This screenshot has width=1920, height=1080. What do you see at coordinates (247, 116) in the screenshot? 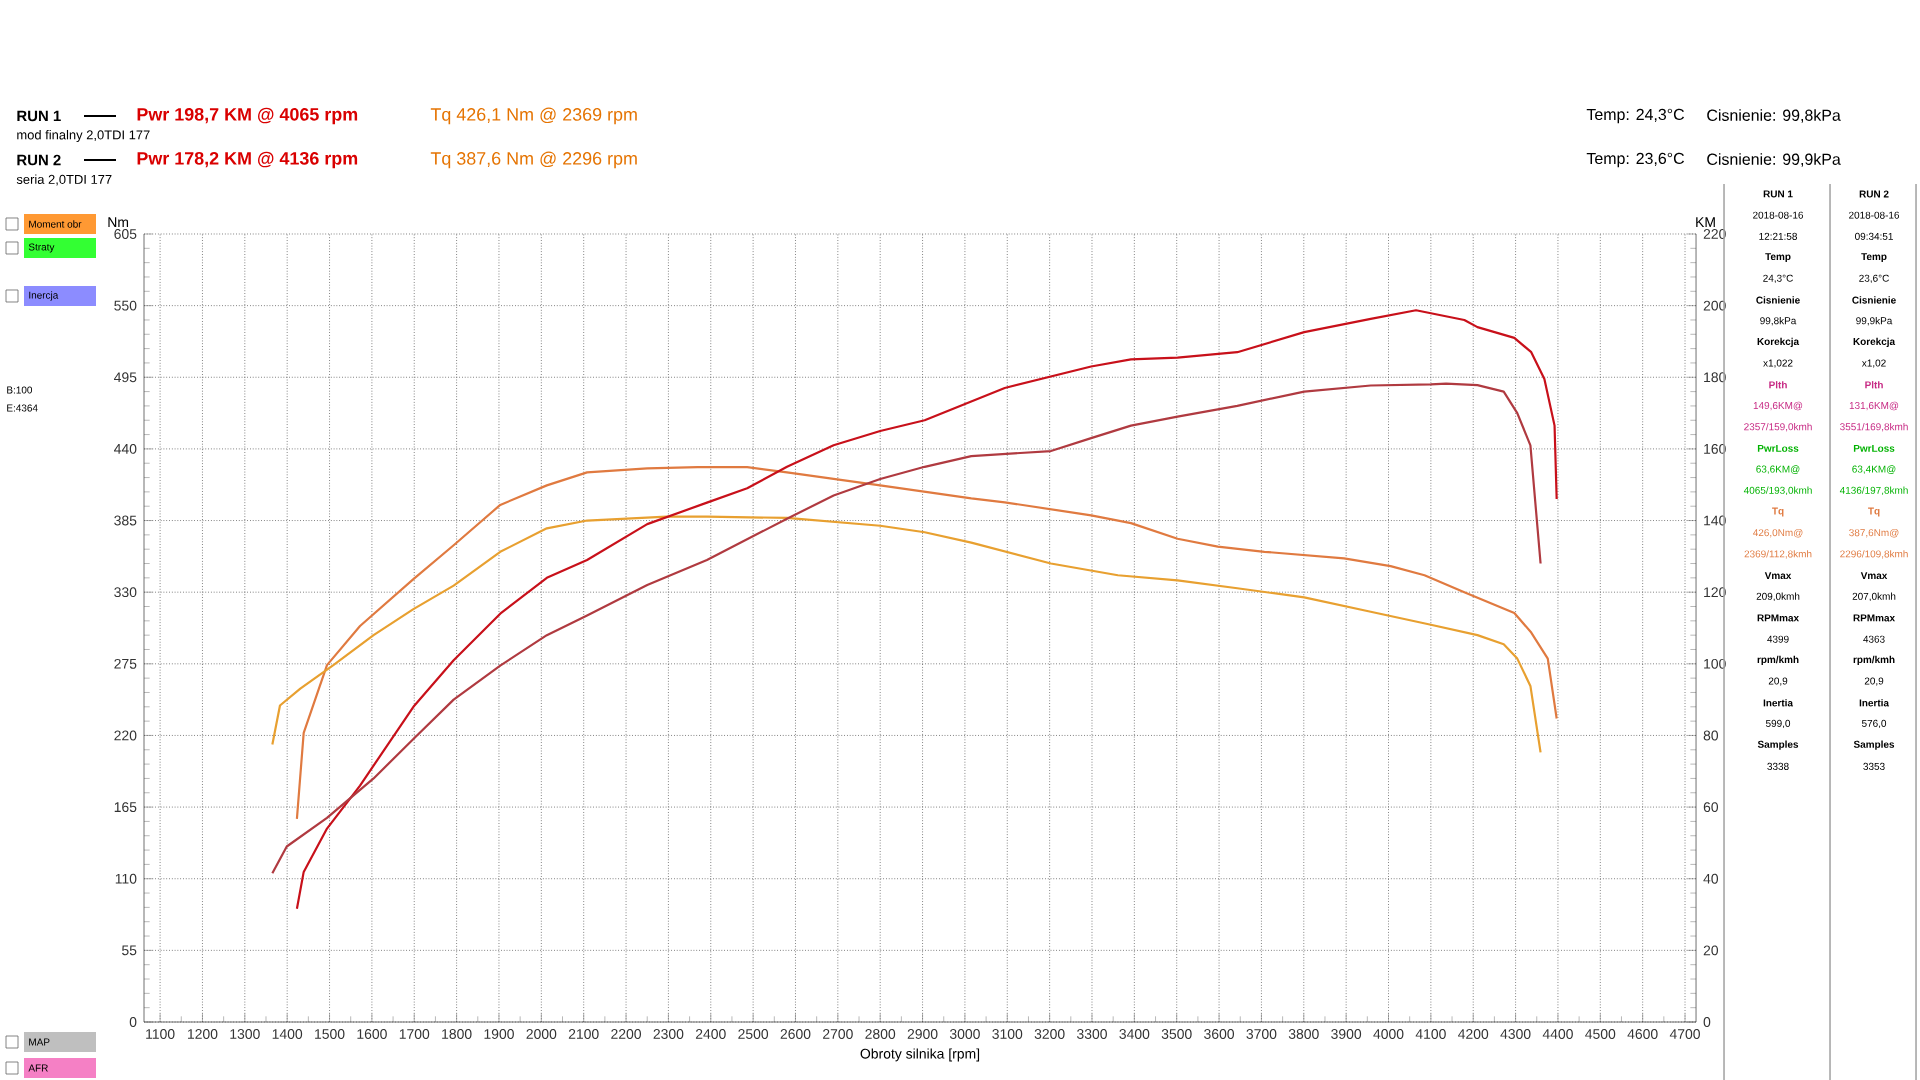
I see `text: Pwr 198,7 KM @ 4065 rpm` at bounding box center [247, 116].